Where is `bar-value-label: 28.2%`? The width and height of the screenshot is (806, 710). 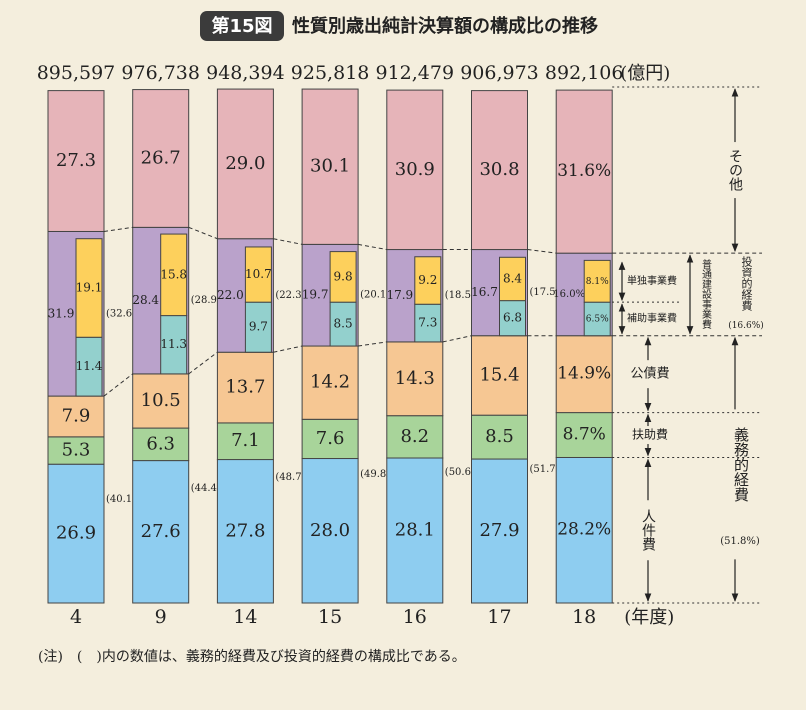
bar-value-label: 28.2% is located at coordinates (584, 530).